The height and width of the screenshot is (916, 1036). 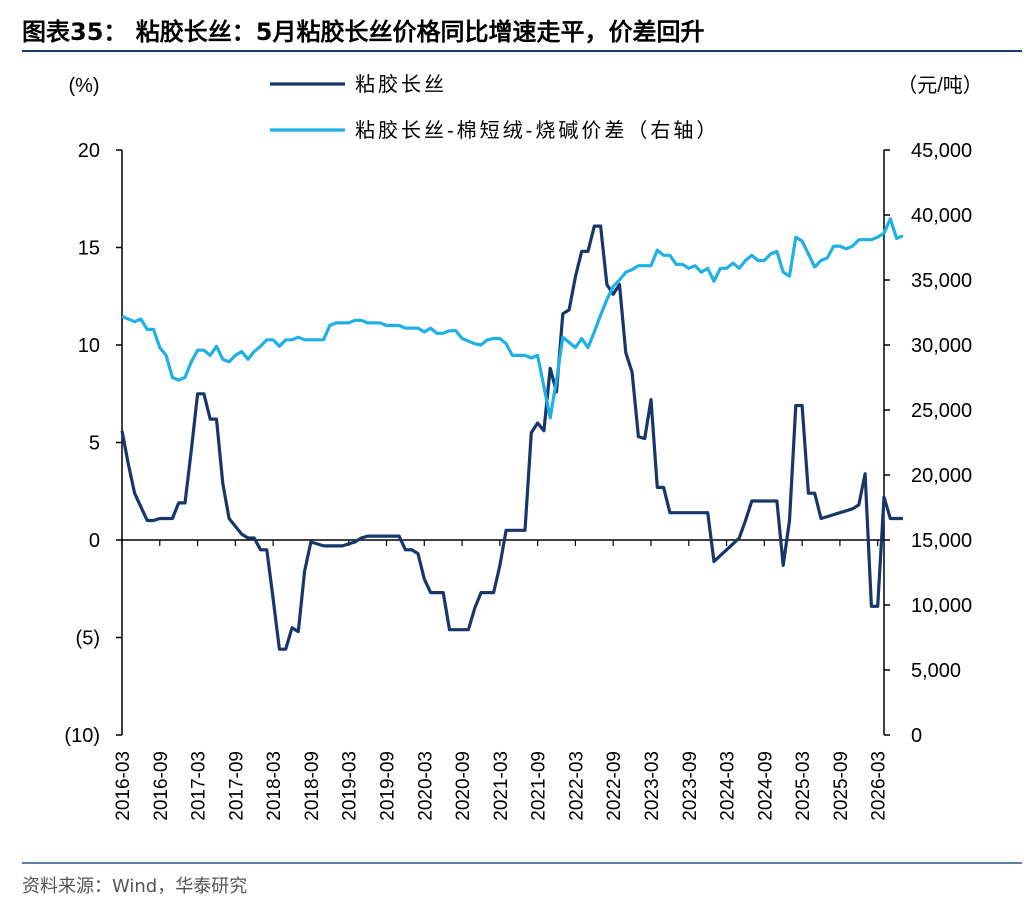 I want to click on x-tick-label: 2017-09, so click(x=236, y=786).